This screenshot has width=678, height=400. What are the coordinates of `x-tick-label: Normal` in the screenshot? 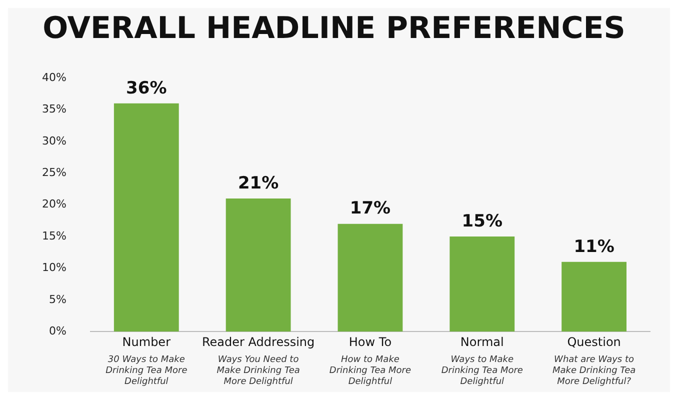 It's located at (482, 341).